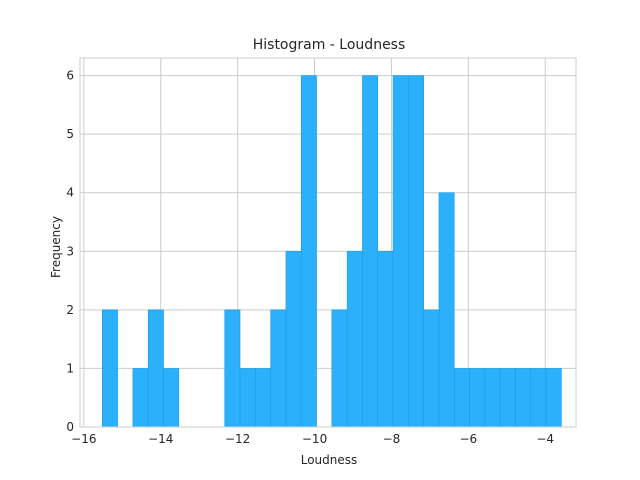  I want to click on x-tick-label: −10, so click(314, 439).